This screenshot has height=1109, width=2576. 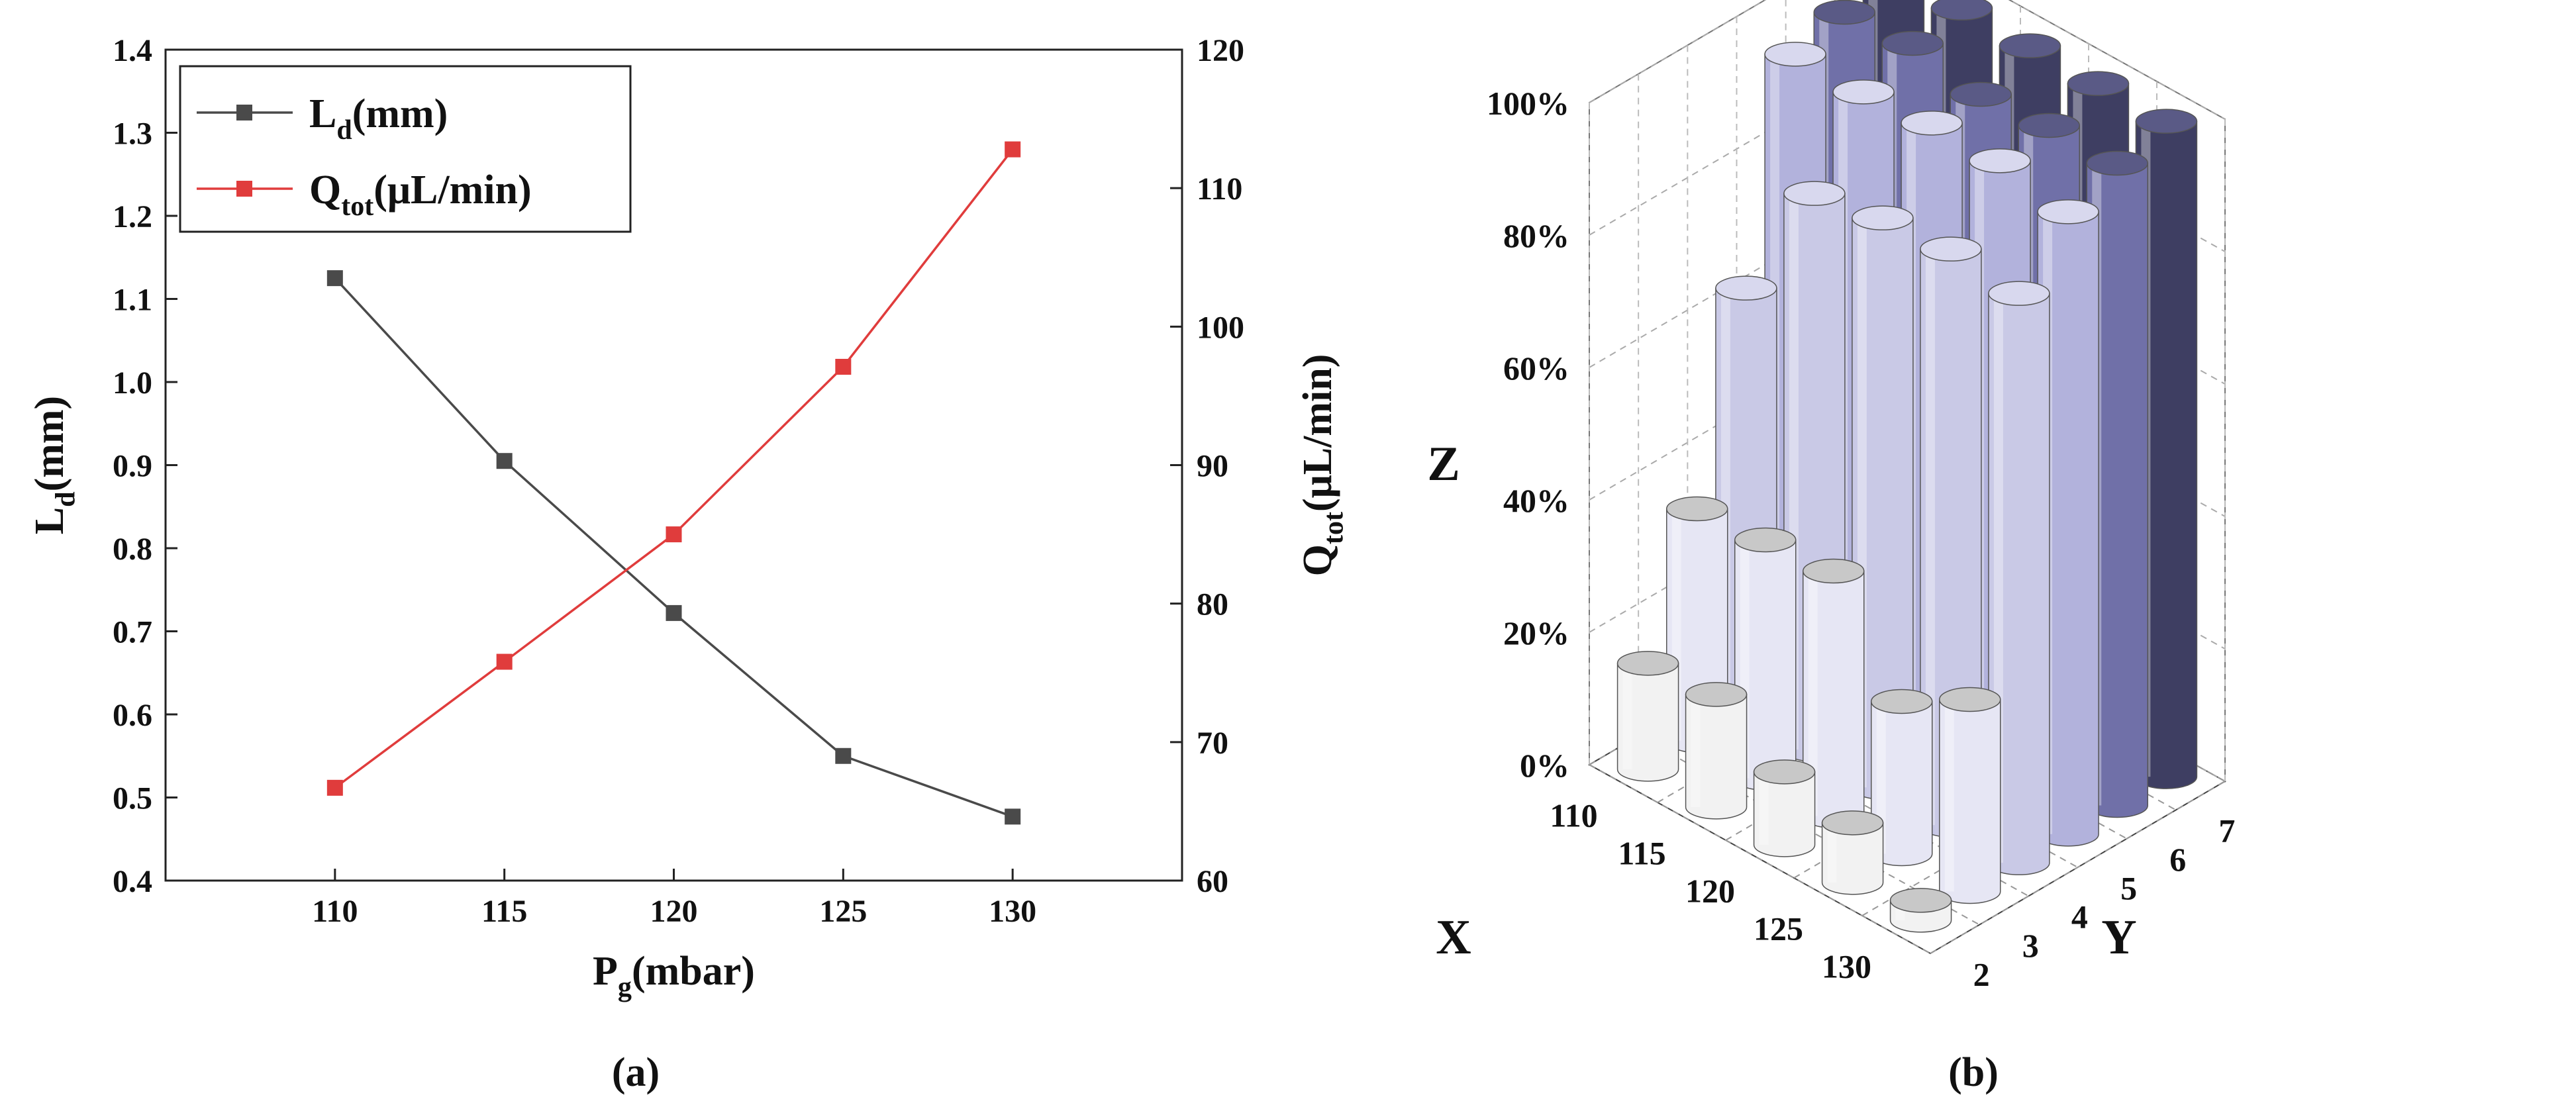 What do you see at coordinates (1212, 743) in the screenshot?
I see `right-axis-tick-label: 70` at bounding box center [1212, 743].